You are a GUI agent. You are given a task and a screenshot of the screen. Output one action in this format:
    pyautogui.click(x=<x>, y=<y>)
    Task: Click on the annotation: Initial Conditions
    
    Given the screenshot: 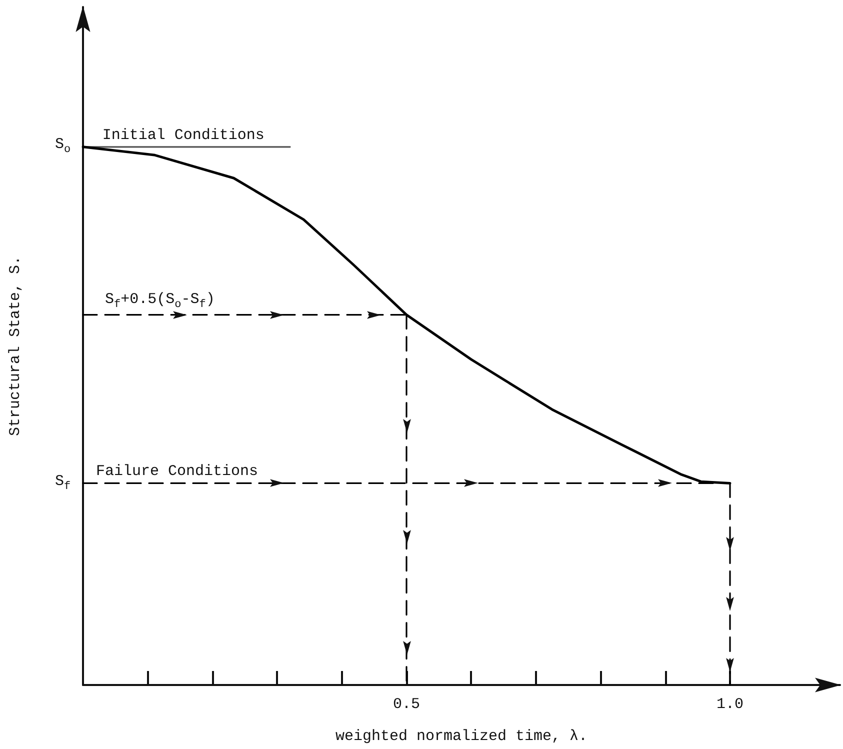 What is the action you would take?
    pyautogui.click(x=183, y=135)
    